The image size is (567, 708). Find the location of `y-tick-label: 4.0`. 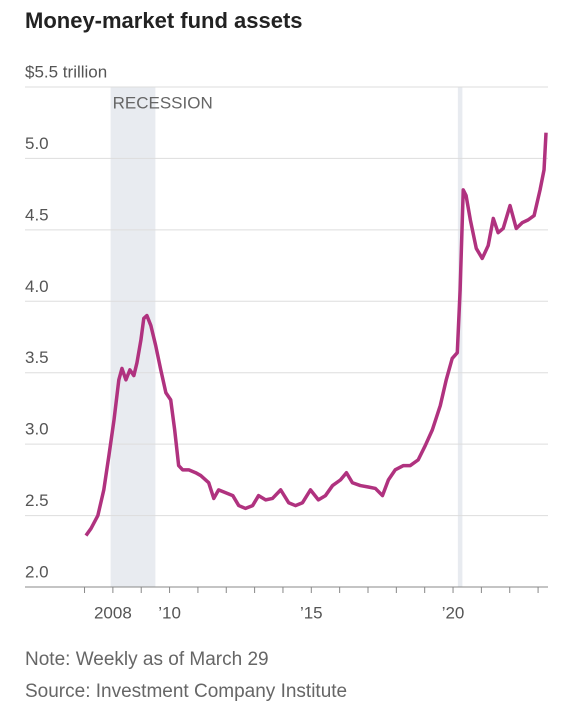

y-tick-label: 4.0 is located at coordinates (37, 286).